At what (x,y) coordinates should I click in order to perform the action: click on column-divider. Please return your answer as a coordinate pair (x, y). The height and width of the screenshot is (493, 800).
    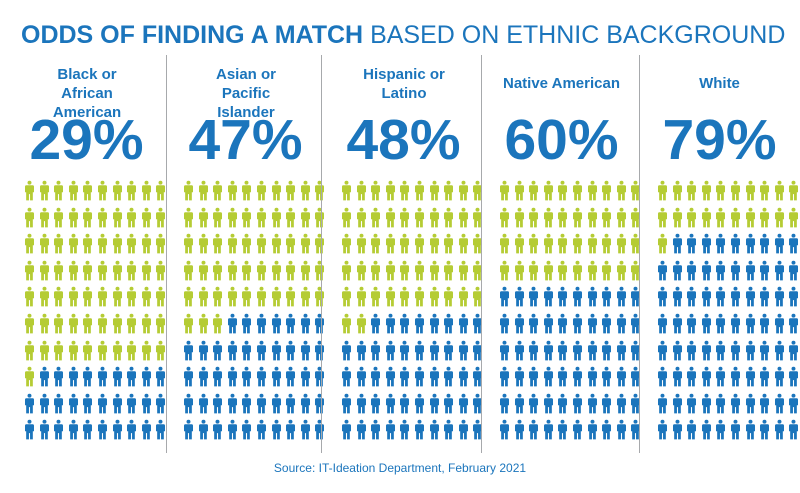
    Looking at the image, I should click on (481, 254).